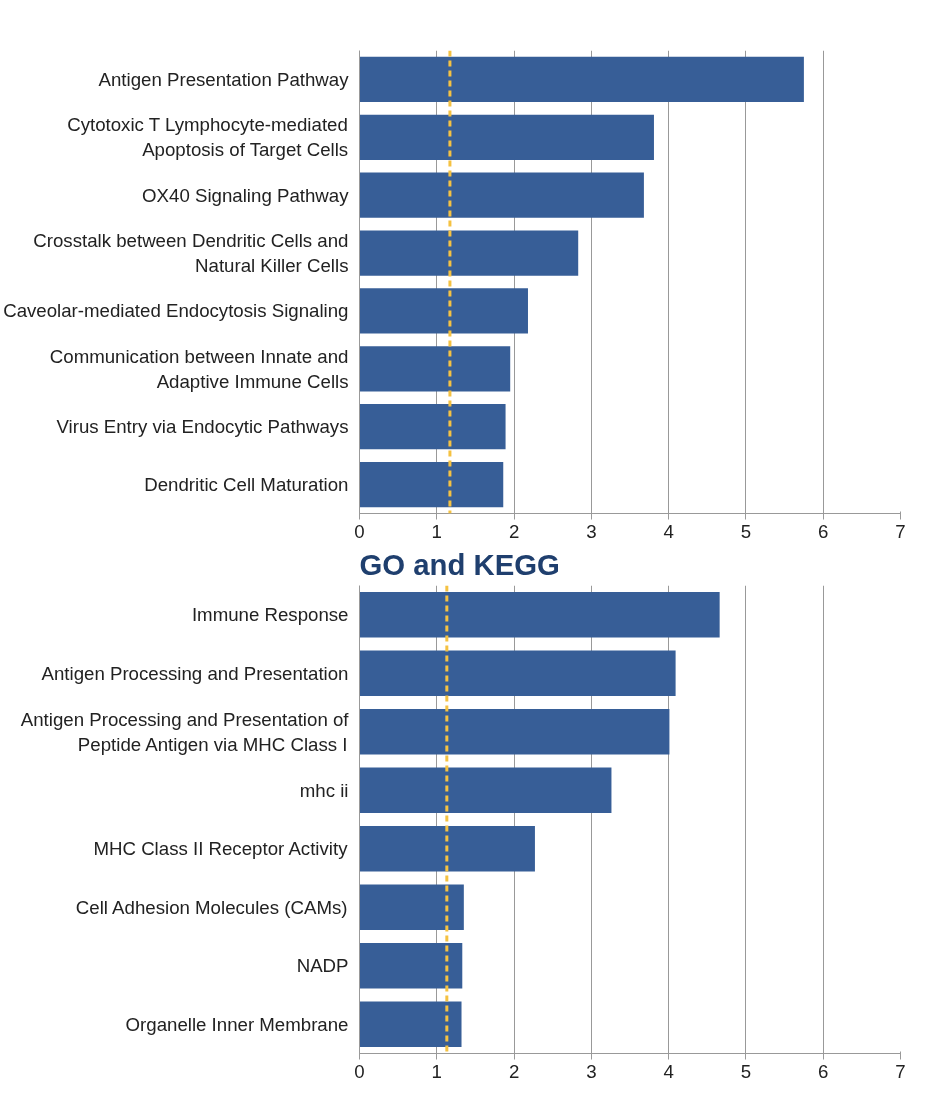  What do you see at coordinates (224, 79) in the screenshot?
I see `y-tick-label: Antigen Presentation Pathway` at bounding box center [224, 79].